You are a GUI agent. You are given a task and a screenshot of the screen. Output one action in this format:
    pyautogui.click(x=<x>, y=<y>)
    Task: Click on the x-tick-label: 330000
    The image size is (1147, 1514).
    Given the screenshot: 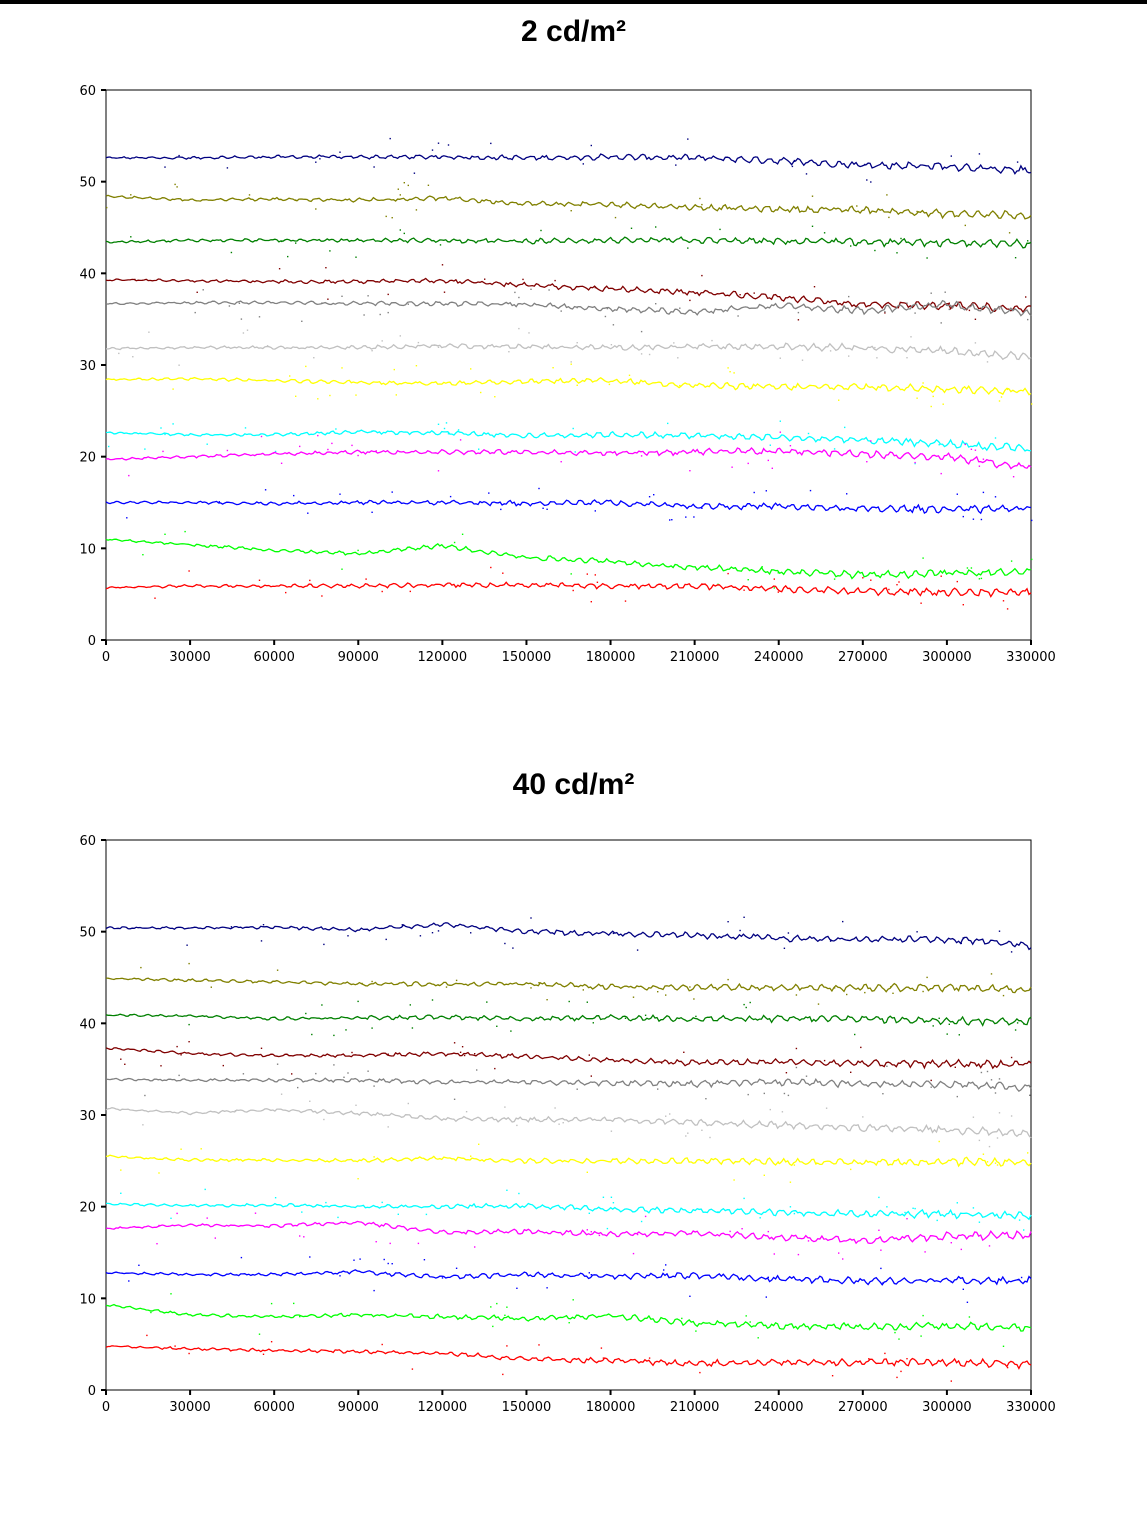 What is the action you would take?
    pyautogui.click(x=1031, y=1407)
    